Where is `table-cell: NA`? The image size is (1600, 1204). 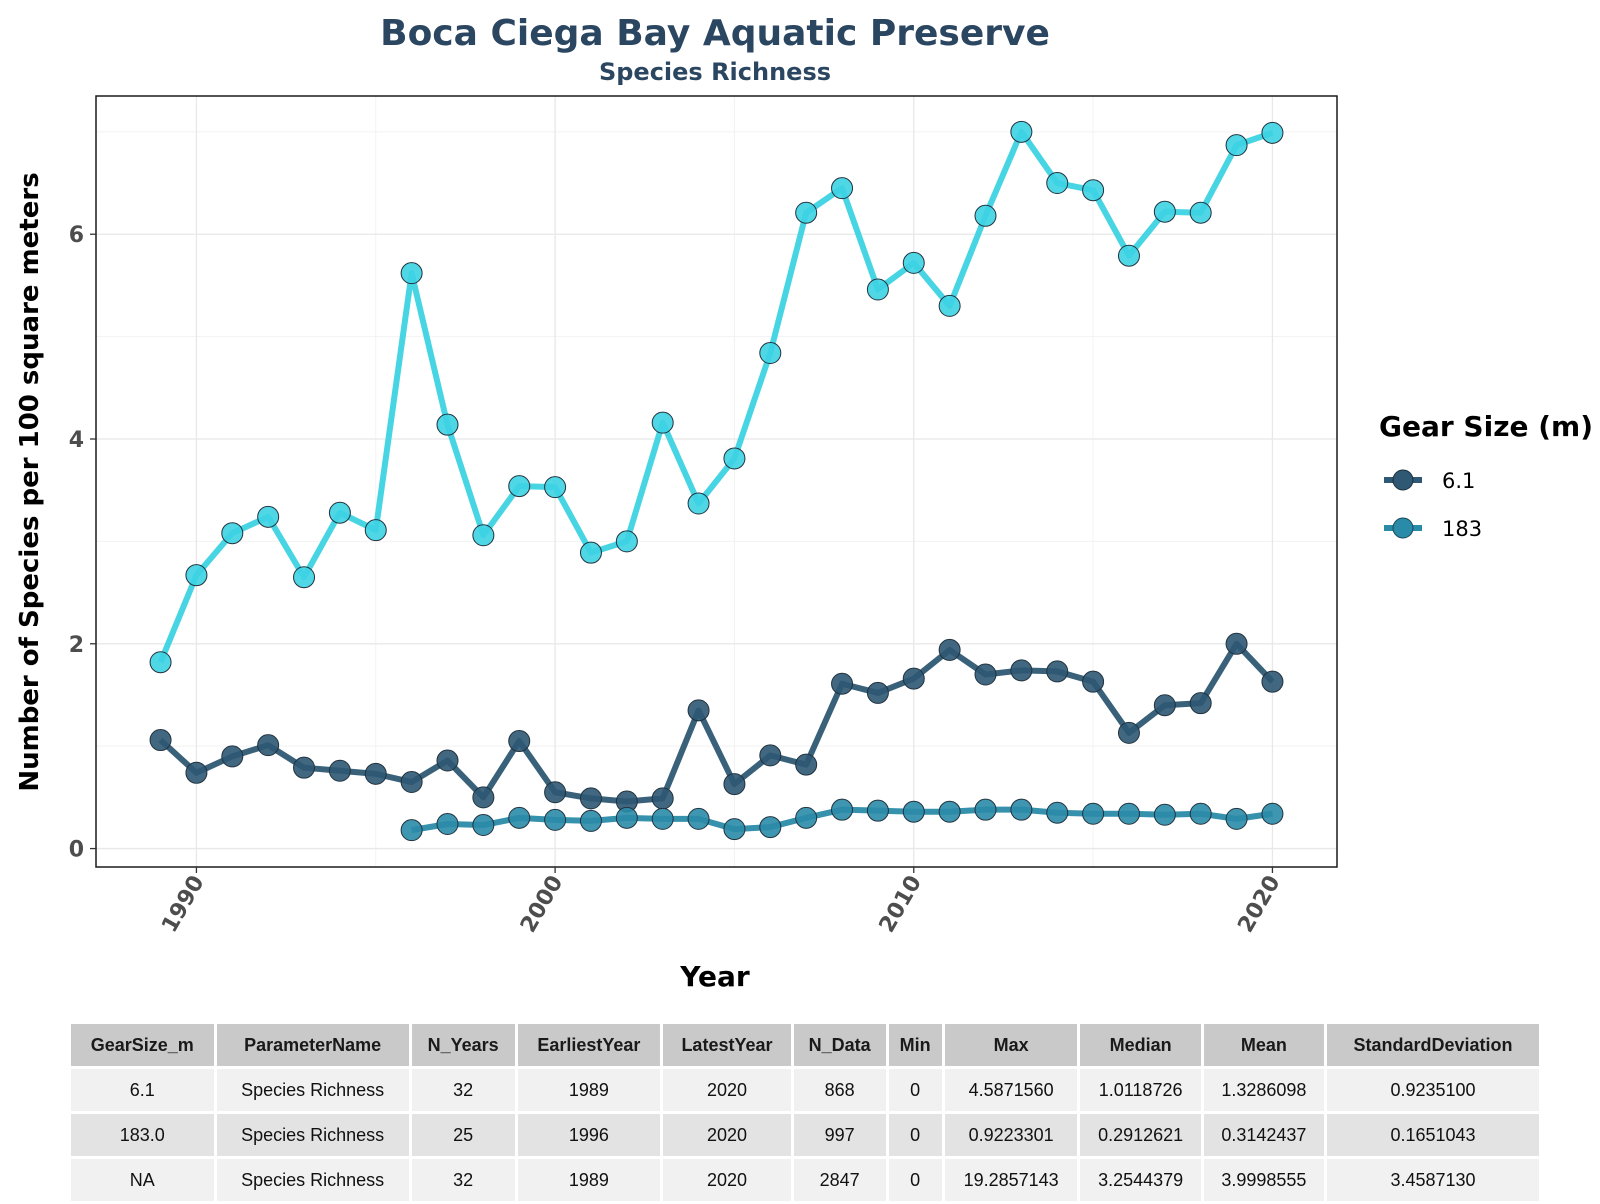 table-cell: NA is located at coordinates (142, 1180).